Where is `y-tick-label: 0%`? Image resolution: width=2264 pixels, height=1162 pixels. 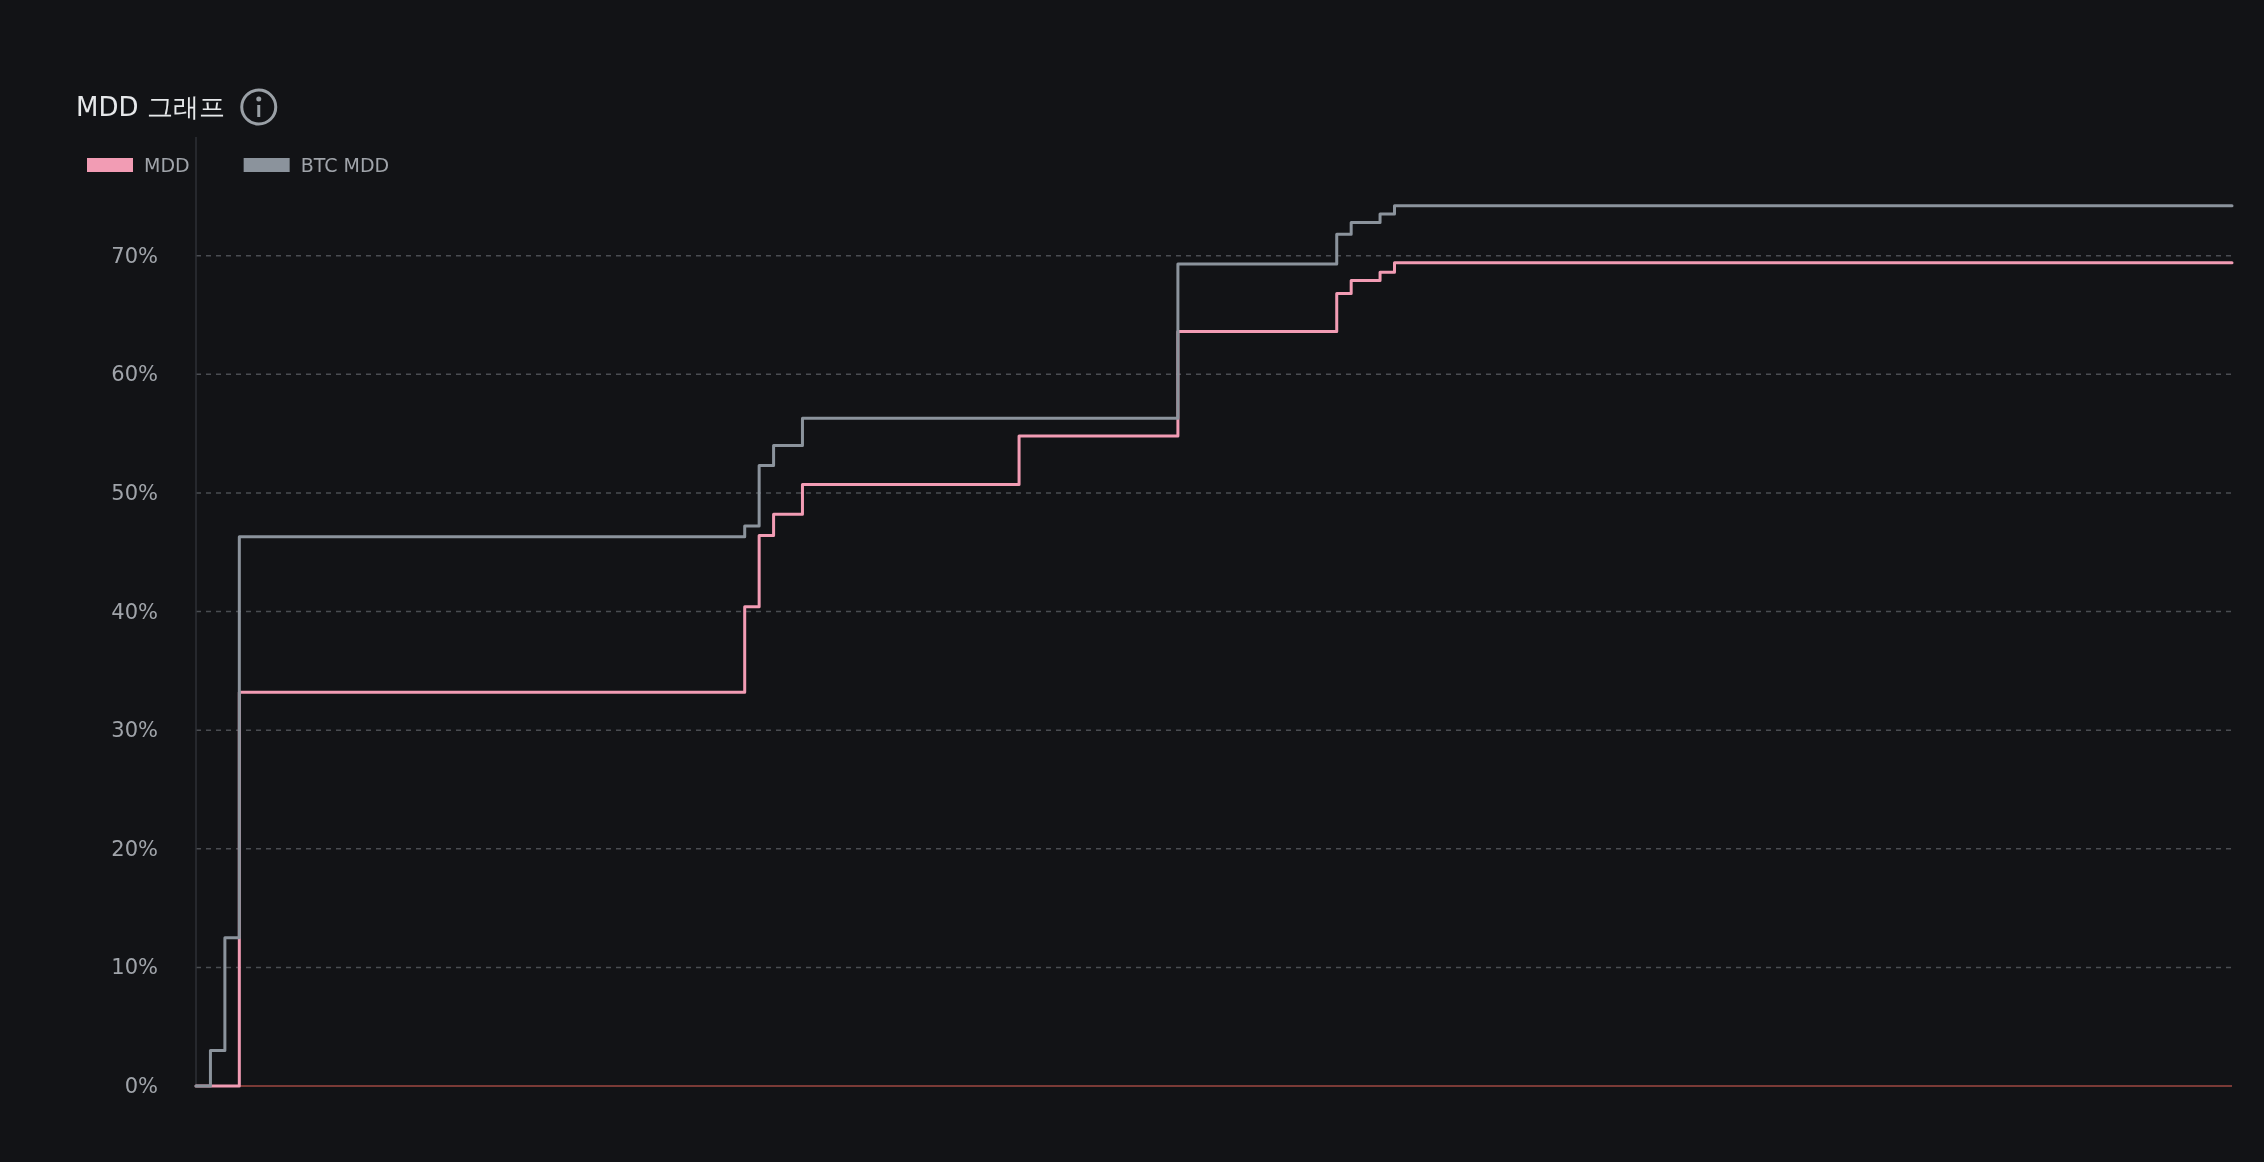 y-tick-label: 0% is located at coordinates (141, 1086).